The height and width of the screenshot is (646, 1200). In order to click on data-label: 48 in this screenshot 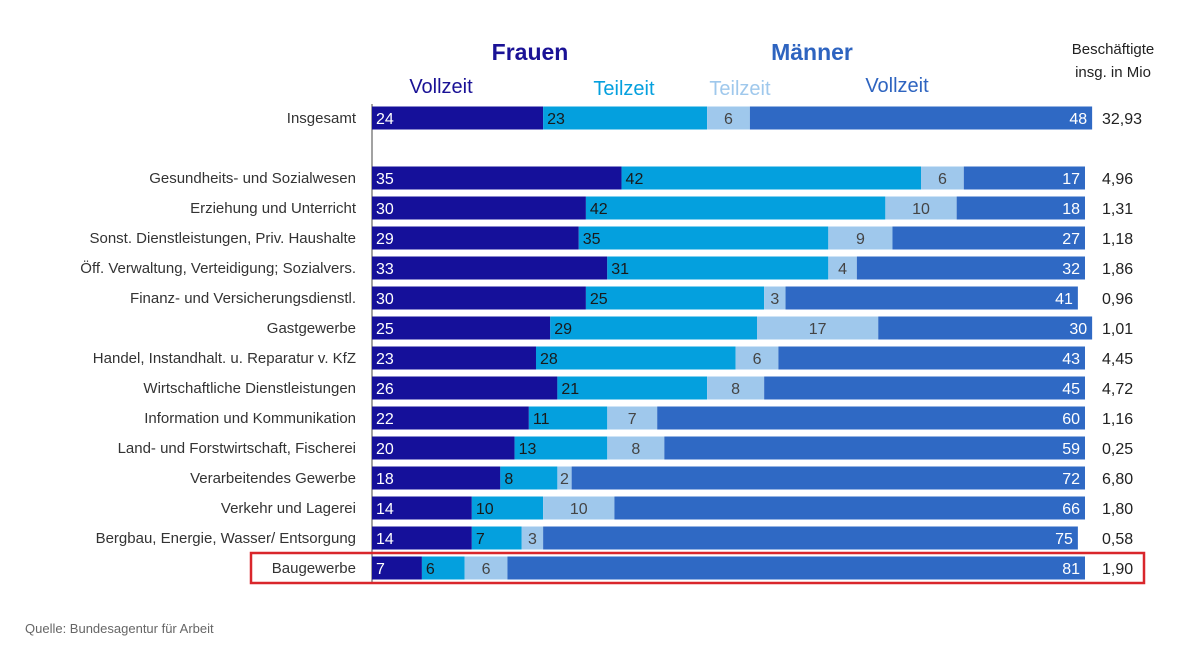, I will do `click(1078, 119)`.